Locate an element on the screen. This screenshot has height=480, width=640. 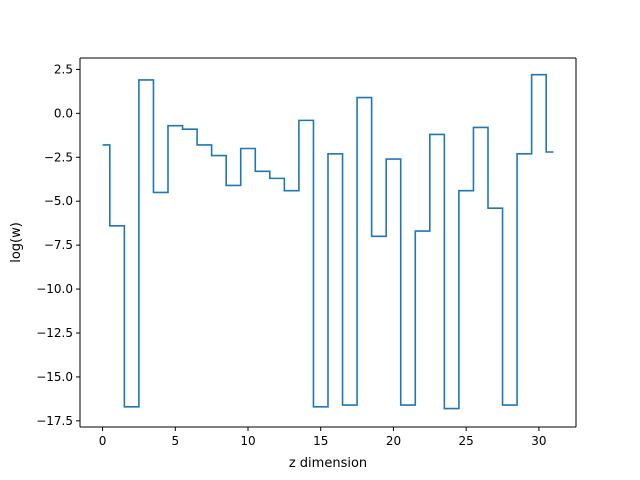
x-axis-label: z dimension is located at coordinates (328, 463).